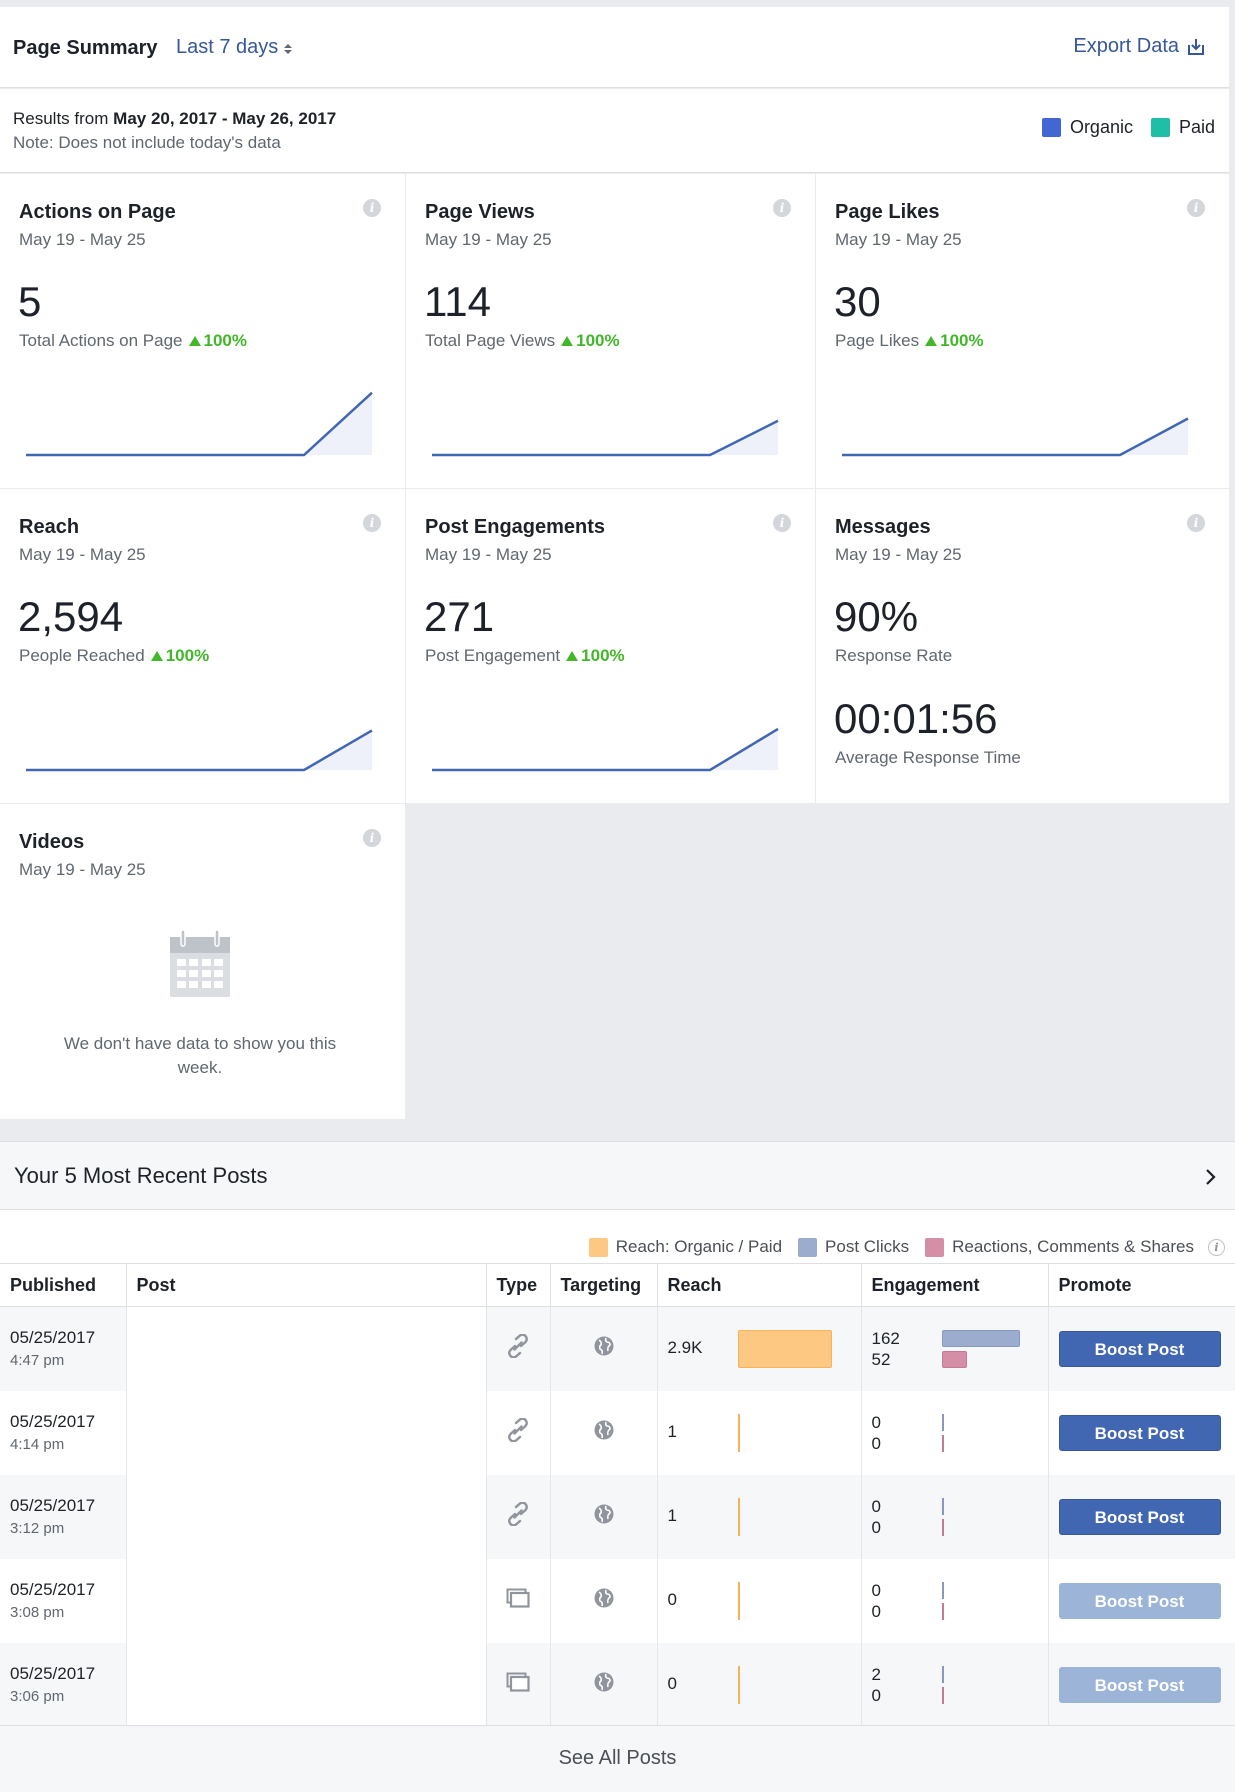 The height and width of the screenshot is (1792, 1235). I want to click on album-icon, so click(518, 1600).